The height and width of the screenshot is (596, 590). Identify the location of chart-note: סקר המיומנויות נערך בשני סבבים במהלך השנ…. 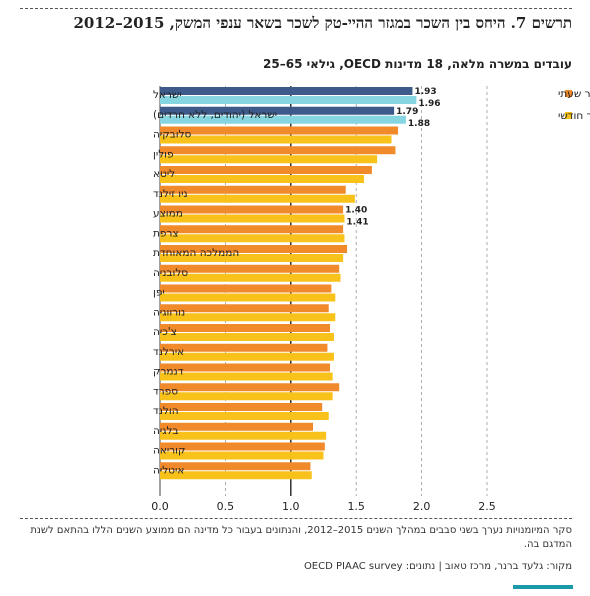
(301, 537).